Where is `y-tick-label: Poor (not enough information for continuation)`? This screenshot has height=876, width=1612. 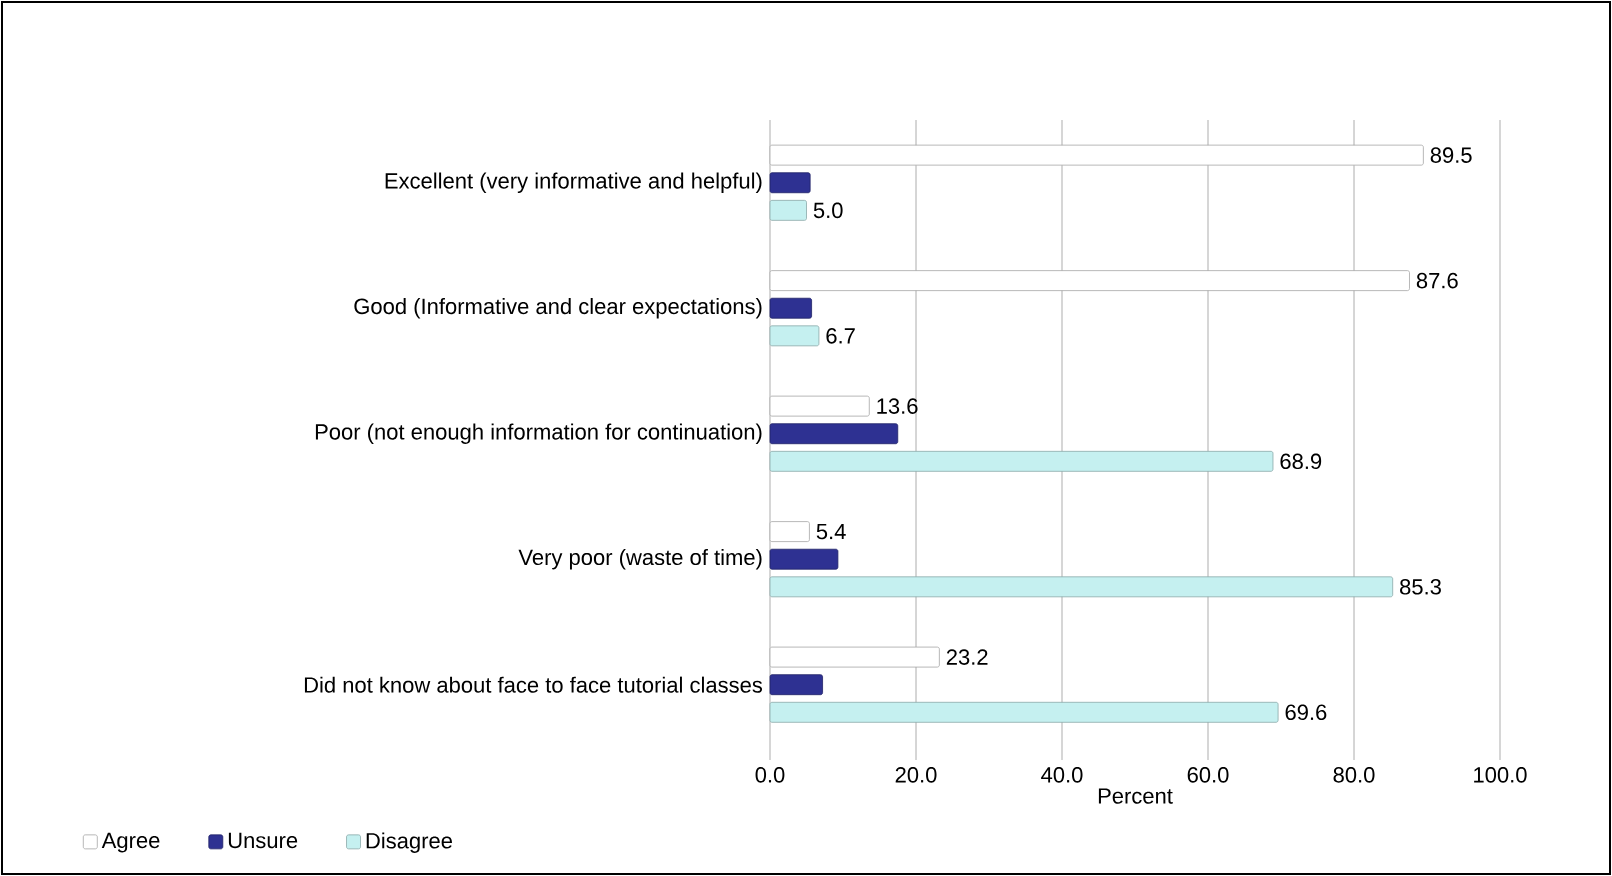
y-tick-label: Poor (not enough information for continuation) is located at coordinates (538, 433).